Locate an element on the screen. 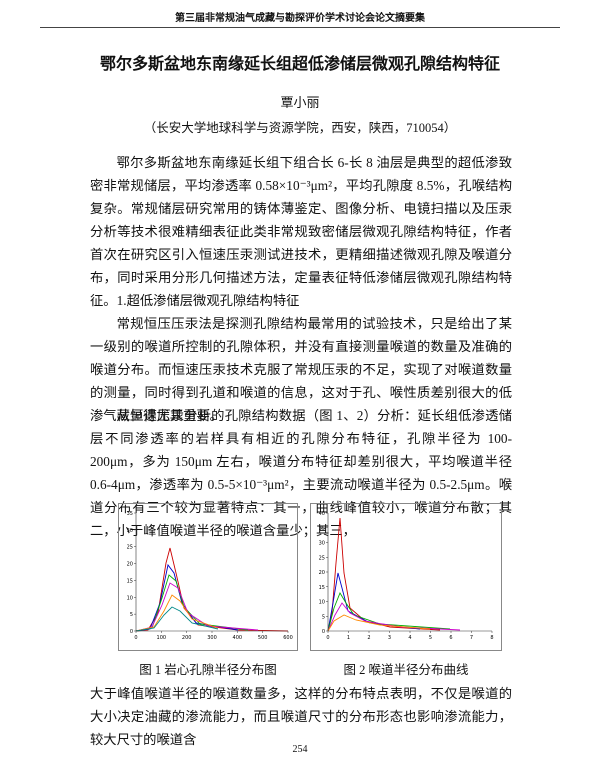  x-tick-label: 300 is located at coordinates (212, 638).